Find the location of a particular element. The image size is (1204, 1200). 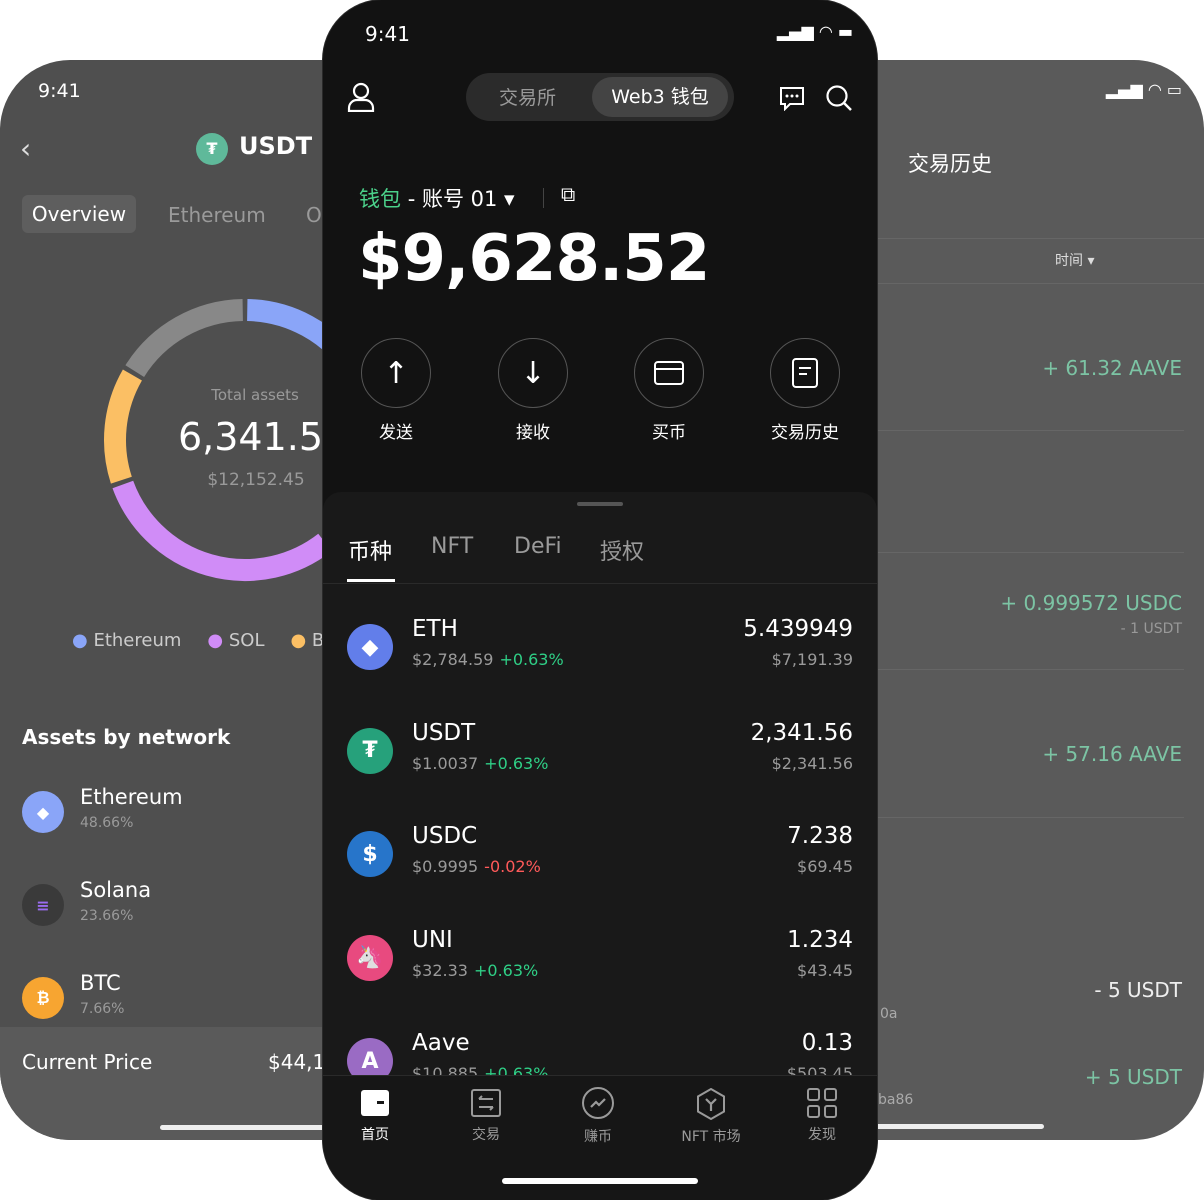

token-price: $1.0037 +0.63% is located at coordinates (480, 763).